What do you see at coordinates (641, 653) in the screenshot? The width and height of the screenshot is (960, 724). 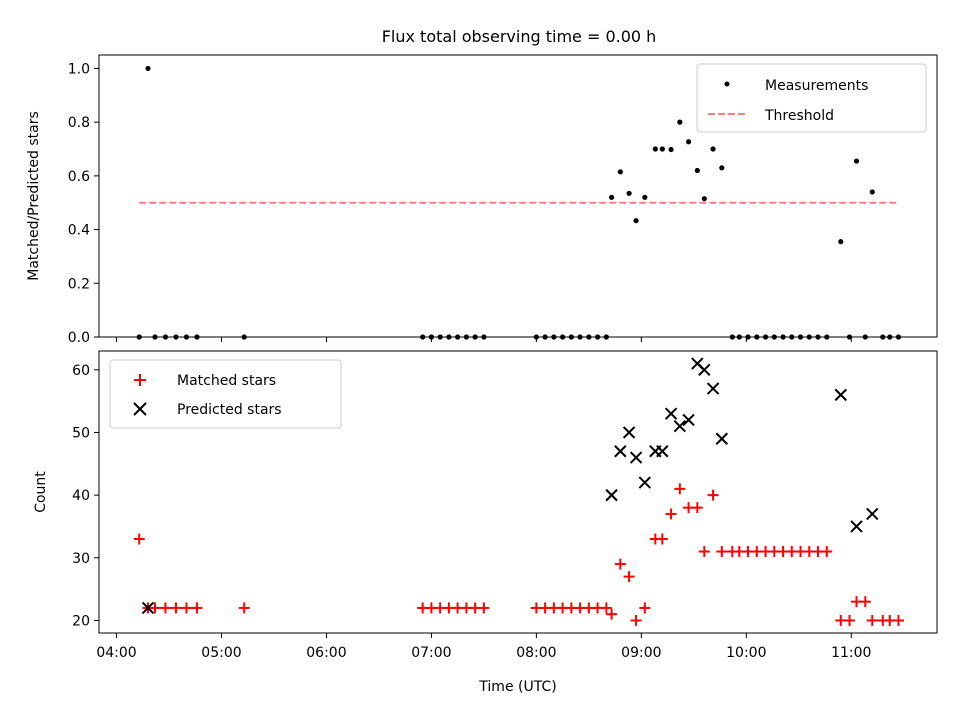 I see `bottom-x-tick-label: 09:00` at bounding box center [641, 653].